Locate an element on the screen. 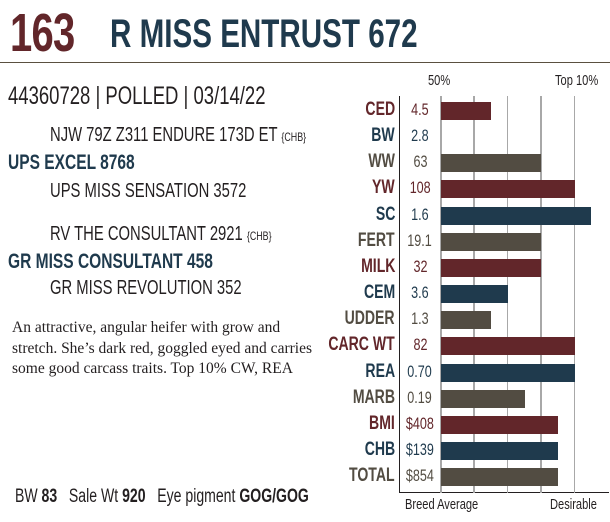 The height and width of the screenshot is (522, 610). trait-value: 1.6 is located at coordinates (420, 214).